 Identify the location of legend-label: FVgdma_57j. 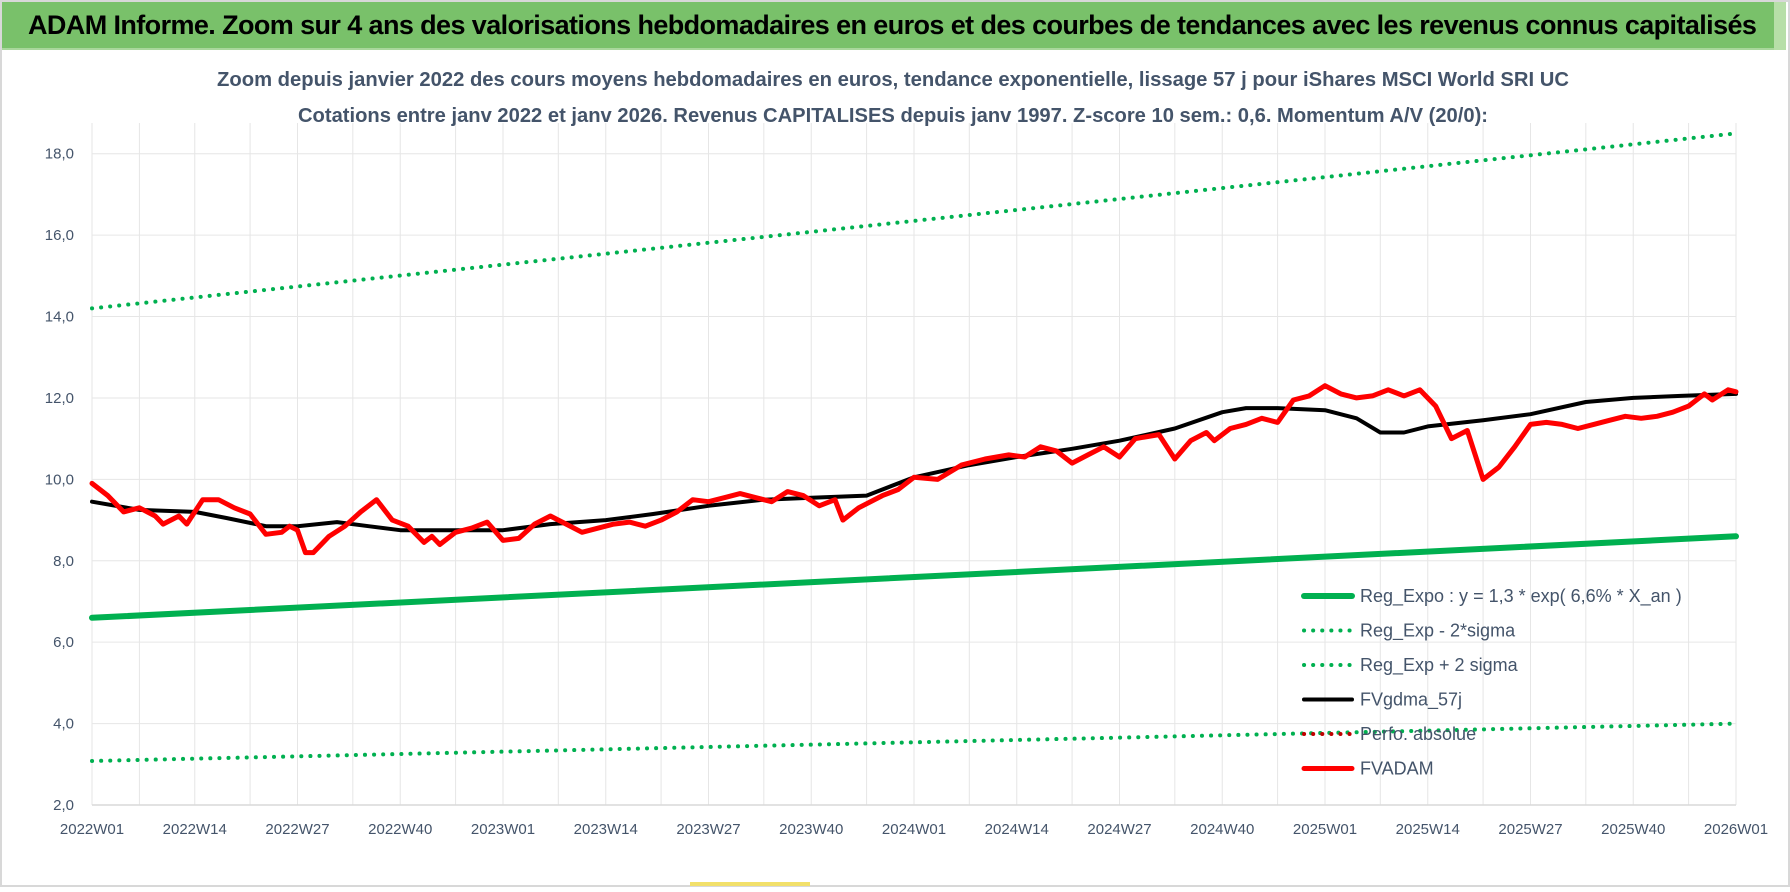
(1411, 700).